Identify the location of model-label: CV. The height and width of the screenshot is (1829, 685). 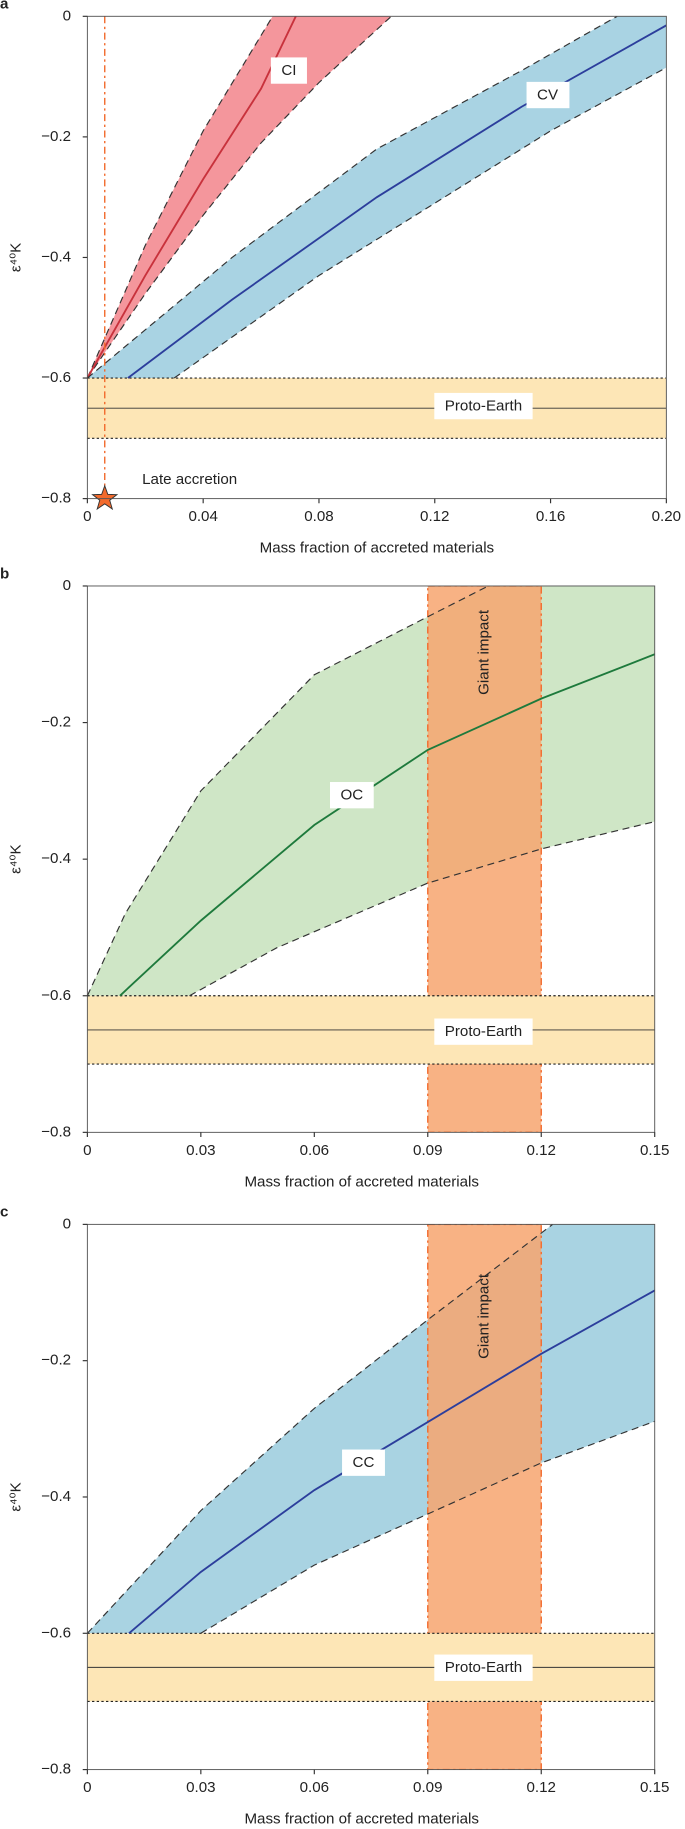
(548, 95).